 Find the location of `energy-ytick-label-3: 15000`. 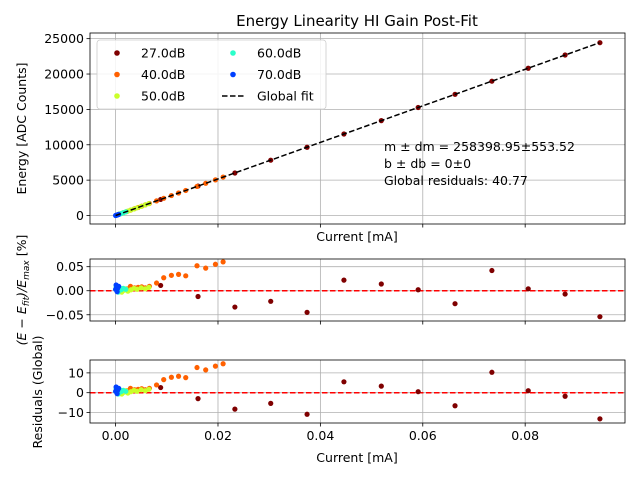

energy-ytick-label-3: 15000 is located at coordinates (64, 109).